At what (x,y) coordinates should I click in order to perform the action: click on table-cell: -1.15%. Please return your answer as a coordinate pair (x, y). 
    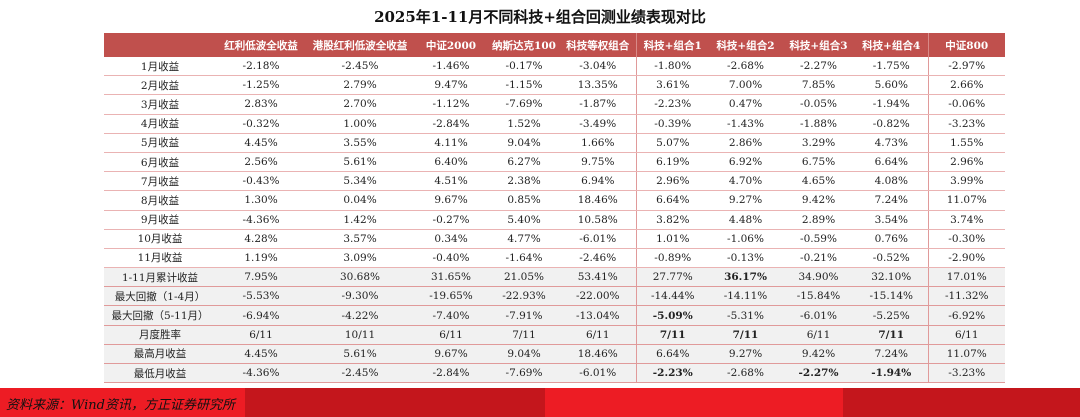
    Looking at the image, I should click on (524, 85).